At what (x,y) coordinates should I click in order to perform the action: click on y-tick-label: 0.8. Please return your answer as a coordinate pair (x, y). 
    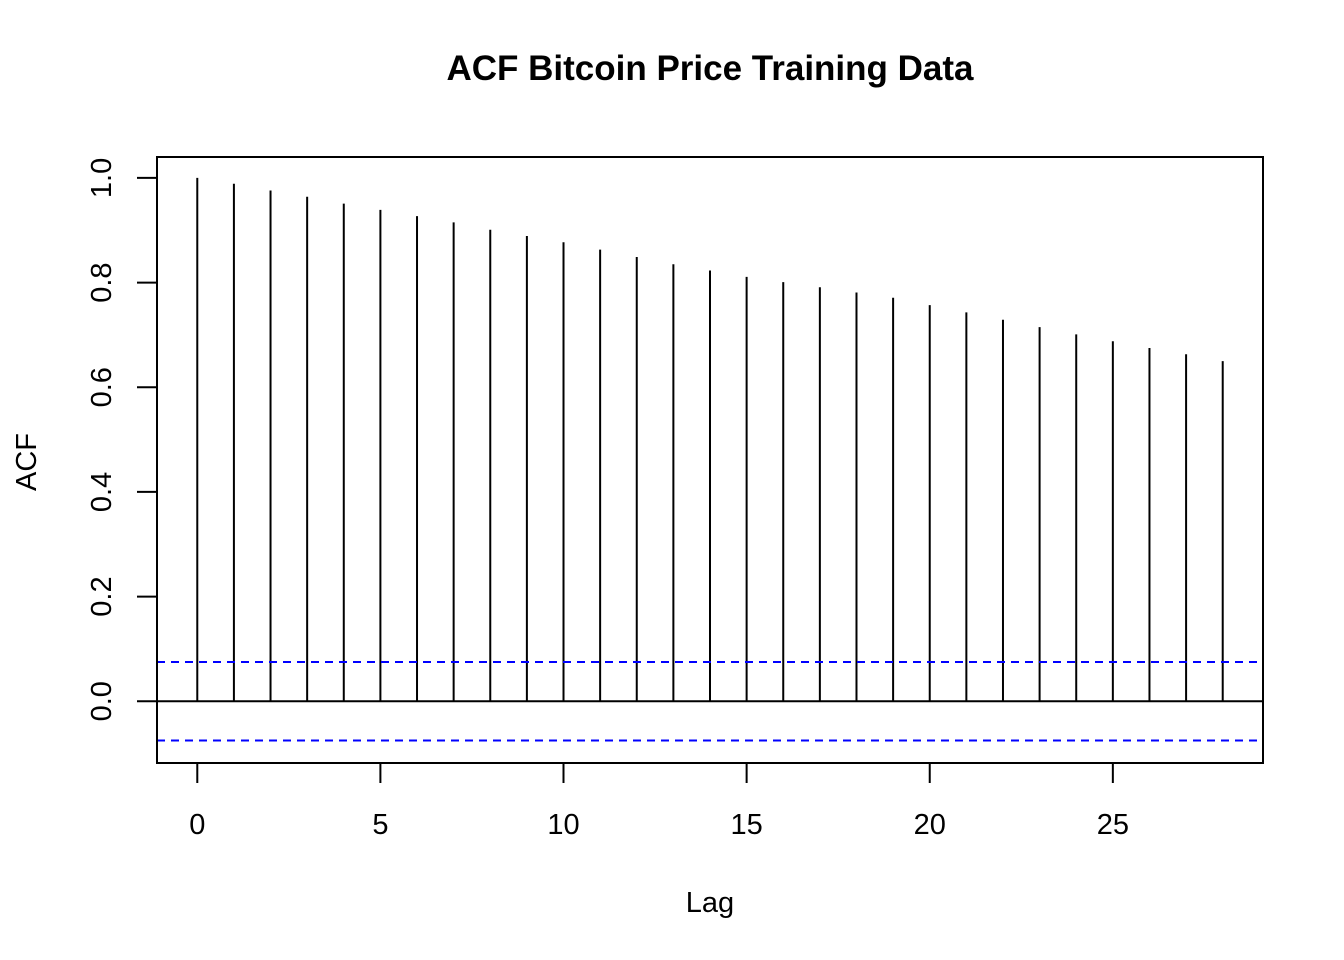
    Looking at the image, I should click on (102, 282).